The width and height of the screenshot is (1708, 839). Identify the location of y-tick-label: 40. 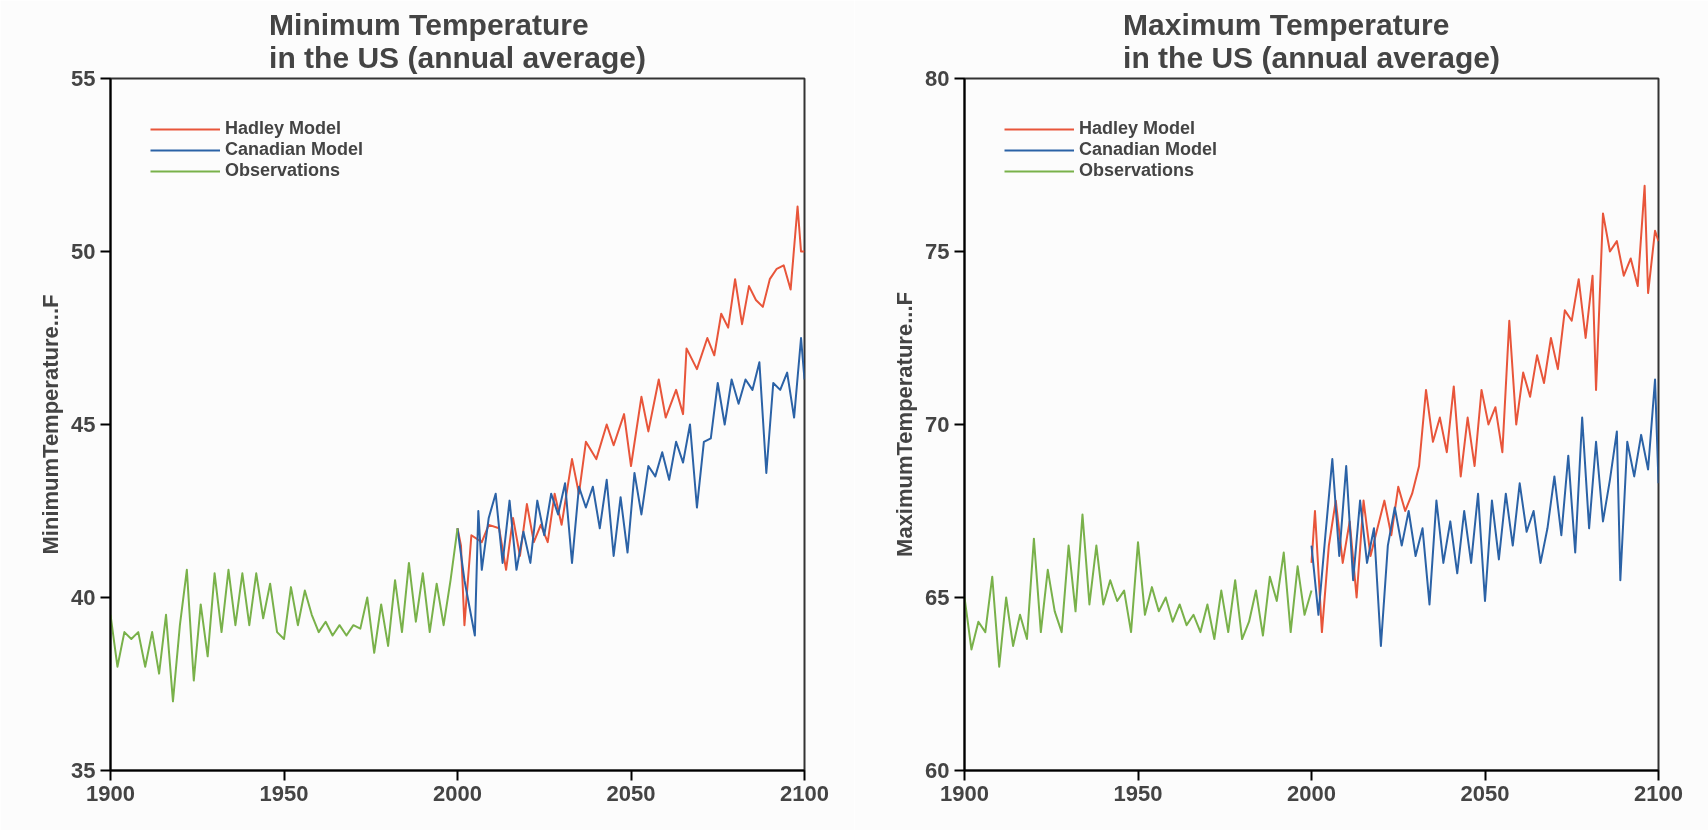
(83, 597).